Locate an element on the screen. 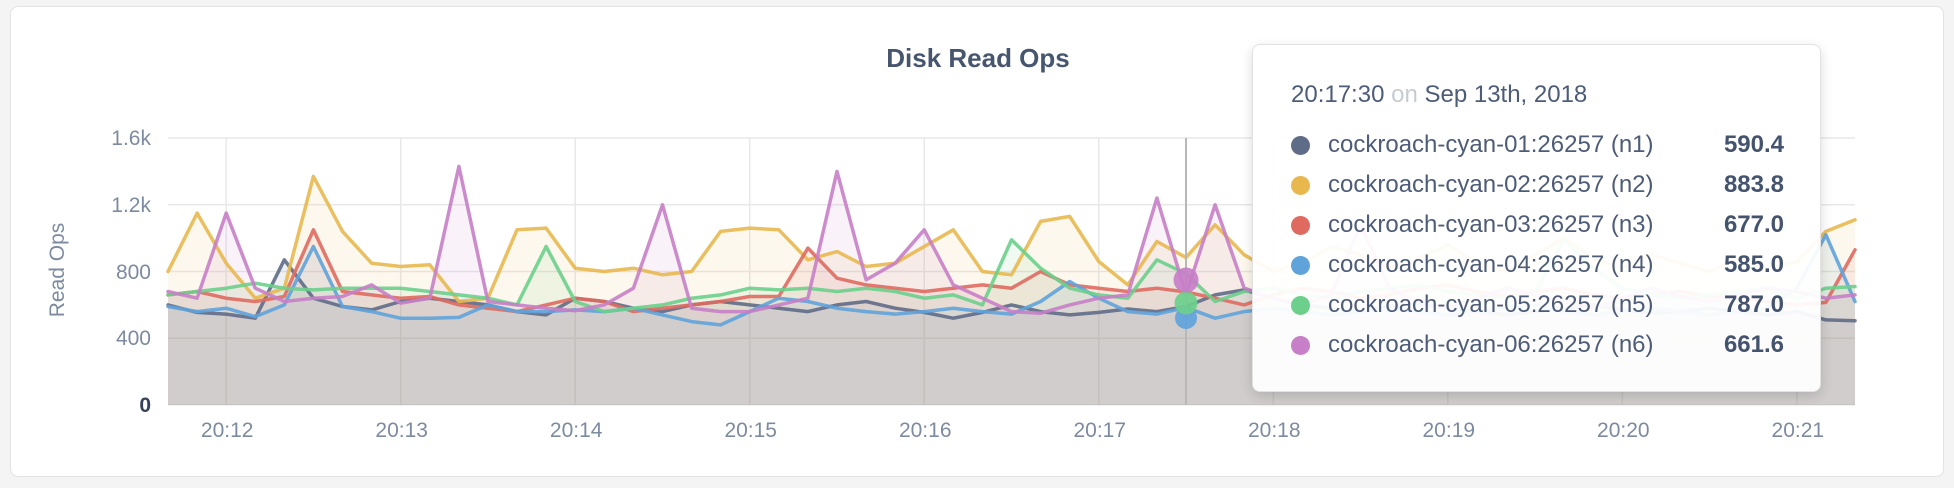 This screenshot has width=1954, height=488. series-label: cockroach-cyan-02:26257 (n2) is located at coordinates (1491, 184).